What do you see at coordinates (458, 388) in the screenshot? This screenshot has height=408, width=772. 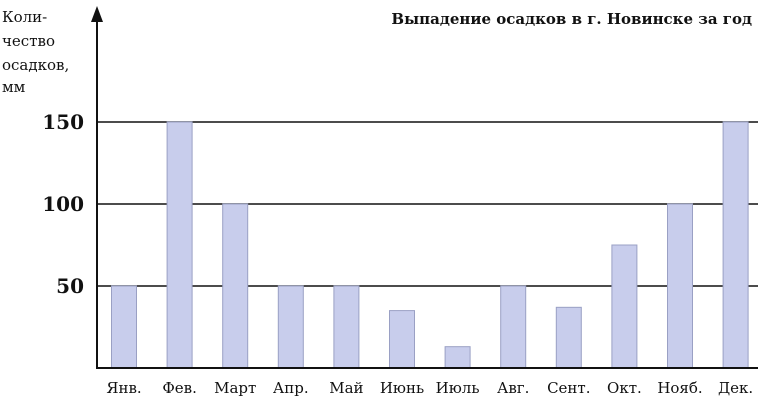 I see `x-tick-label: Июль` at bounding box center [458, 388].